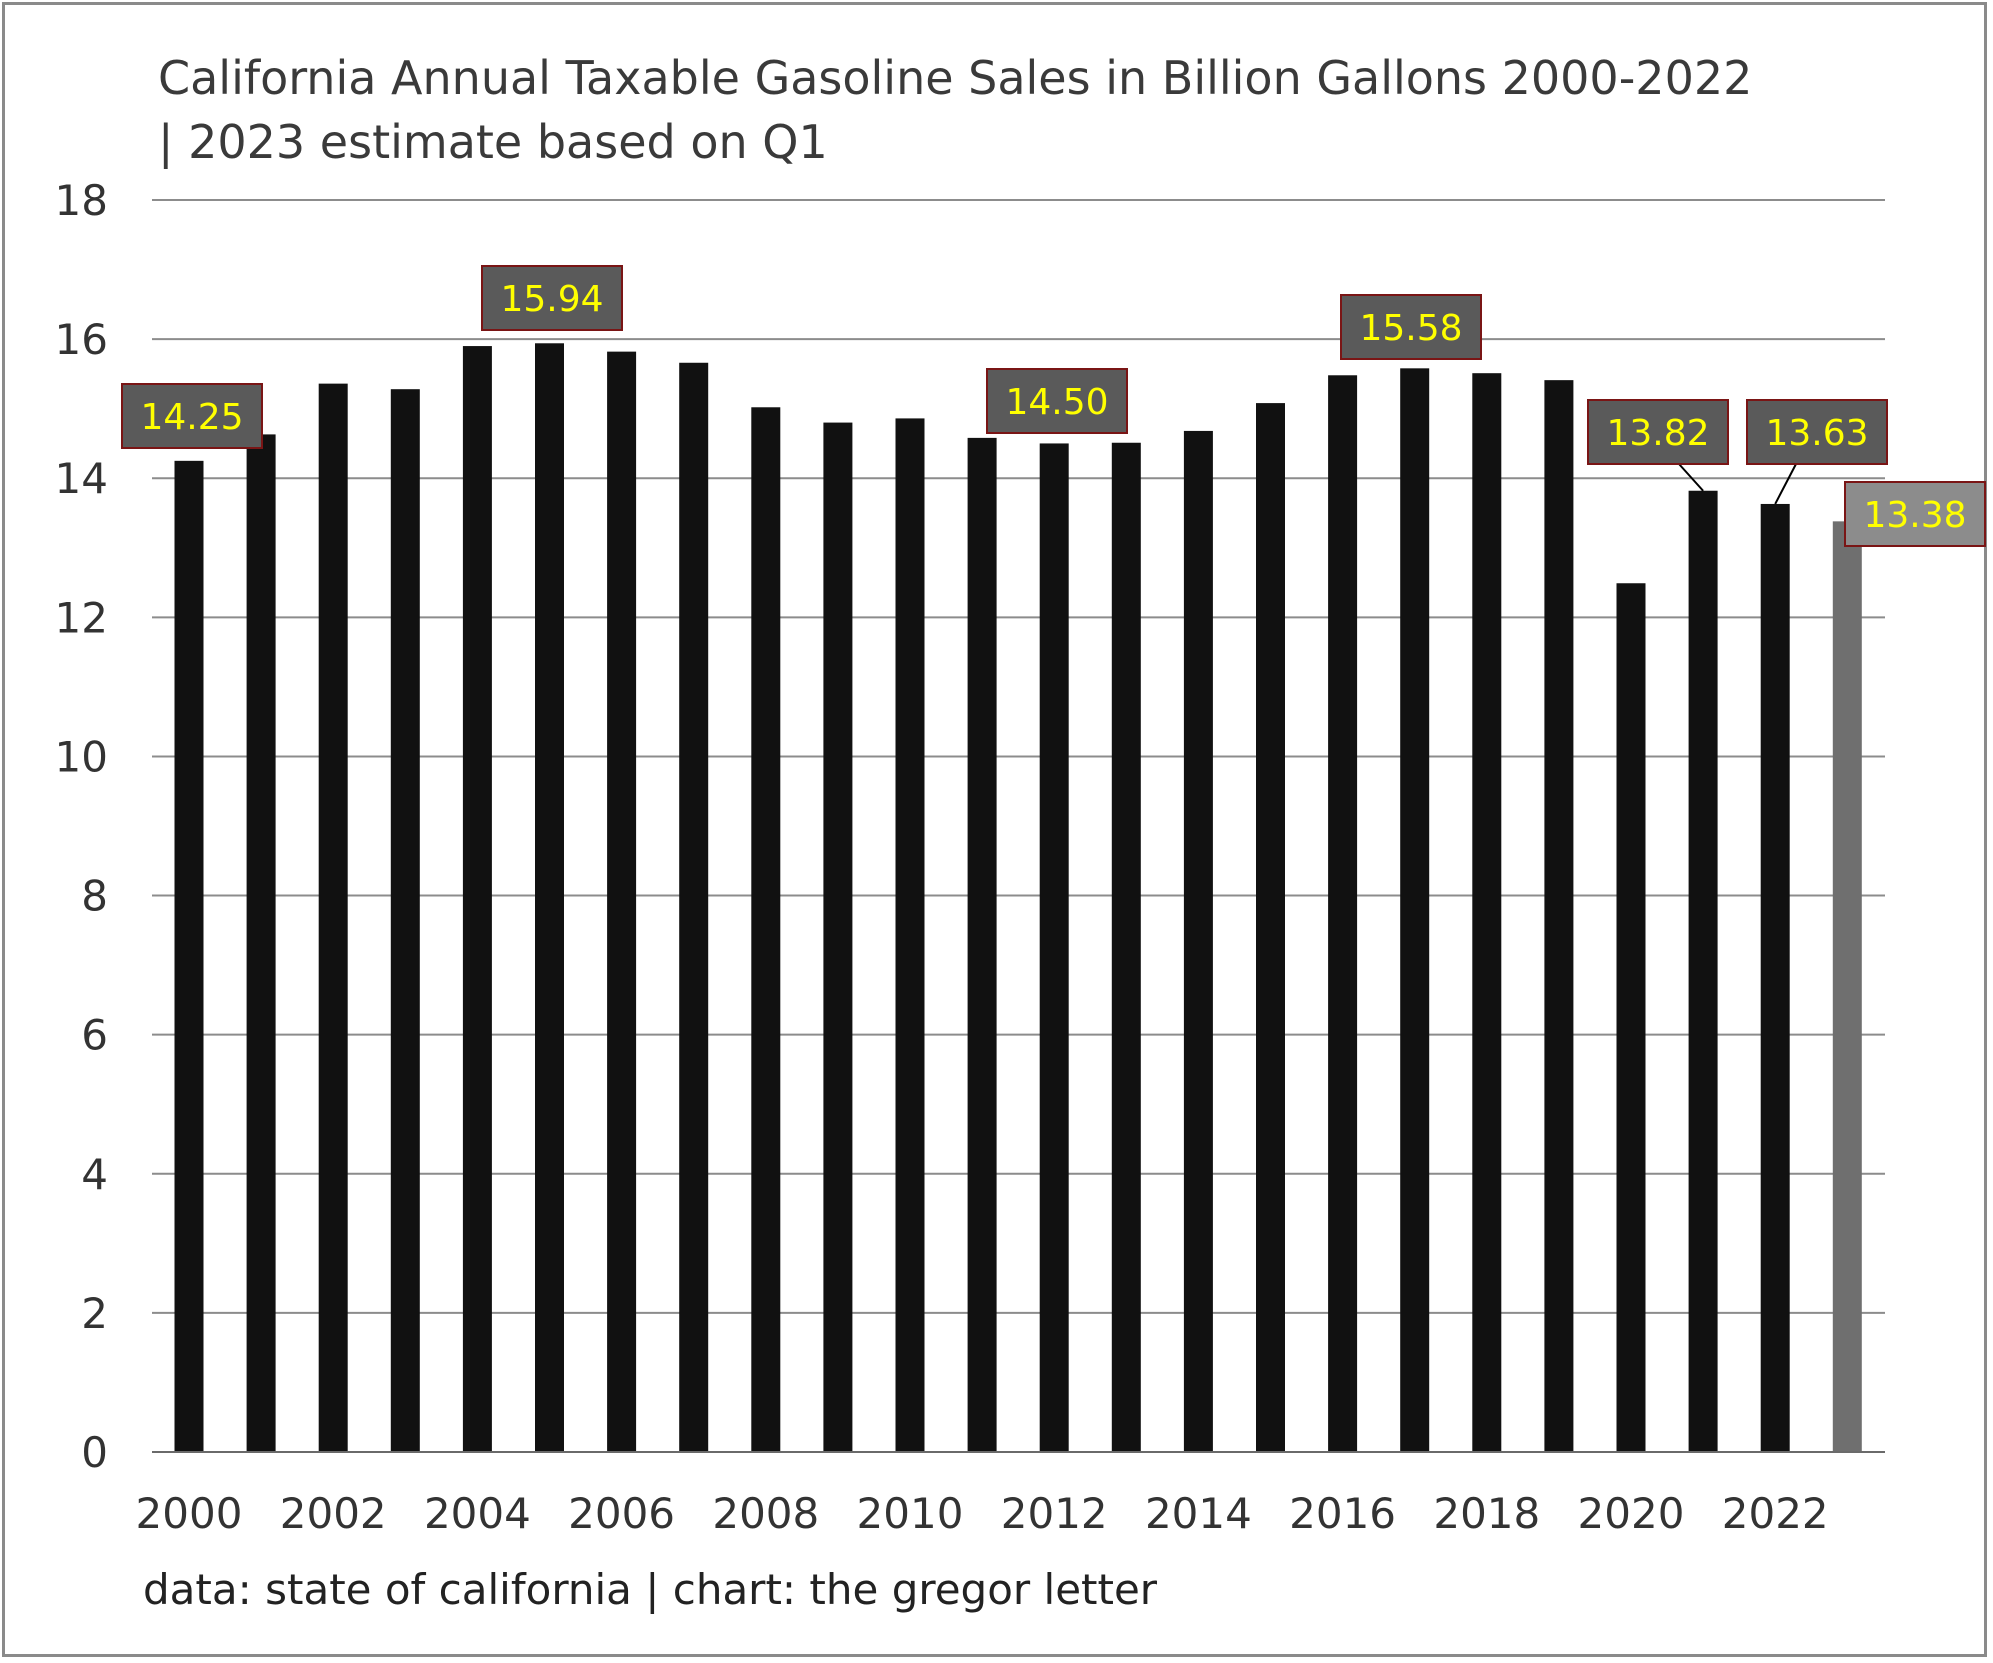  What do you see at coordinates (1054, 1513) in the screenshot?
I see `x-tick-label: 2012` at bounding box center [1054, 1513].